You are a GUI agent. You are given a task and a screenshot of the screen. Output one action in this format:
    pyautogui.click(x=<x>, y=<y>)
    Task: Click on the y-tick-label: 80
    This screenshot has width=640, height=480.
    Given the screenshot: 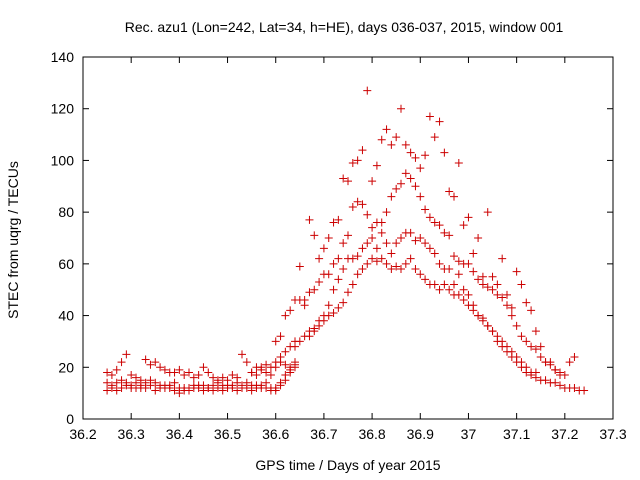 What is the action you would take?
    pyautogui.click(x=66, y=212)
    